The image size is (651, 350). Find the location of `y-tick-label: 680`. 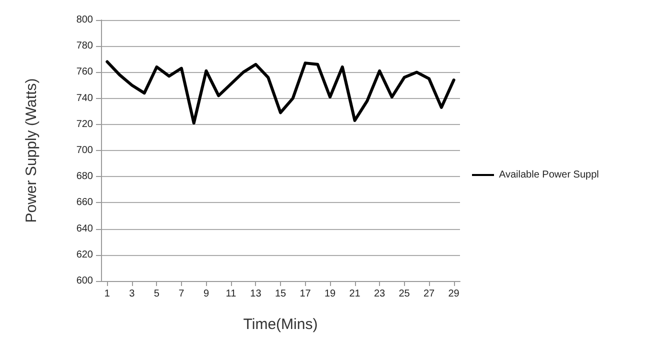

y-tick-label: 680 is located at coordinates (85, 176).